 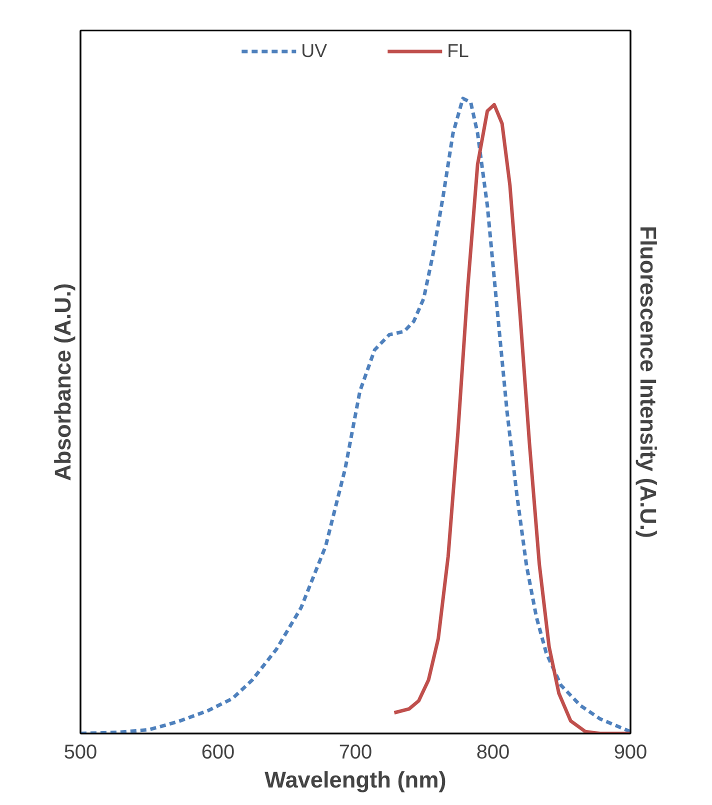 I want to click on x-axis-title: Wavelength (nm), so click(x=355, y=779).